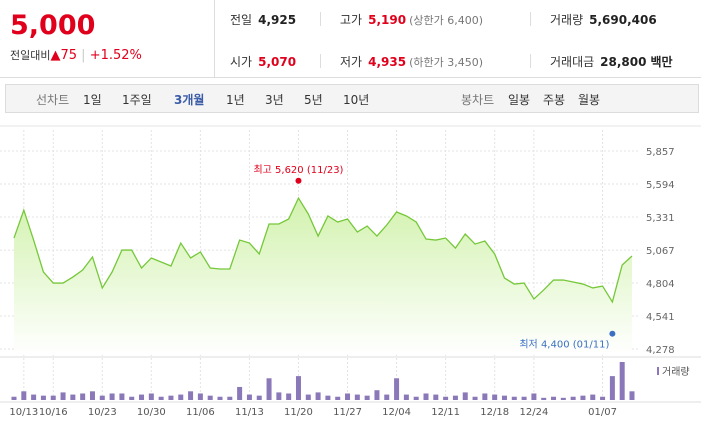 This screenshot has width=701, height=431. What do you see at coordinates (151, 412) in the screenshot?
I see `x-tick-label: 10/30` at bounding box center [151, 412].